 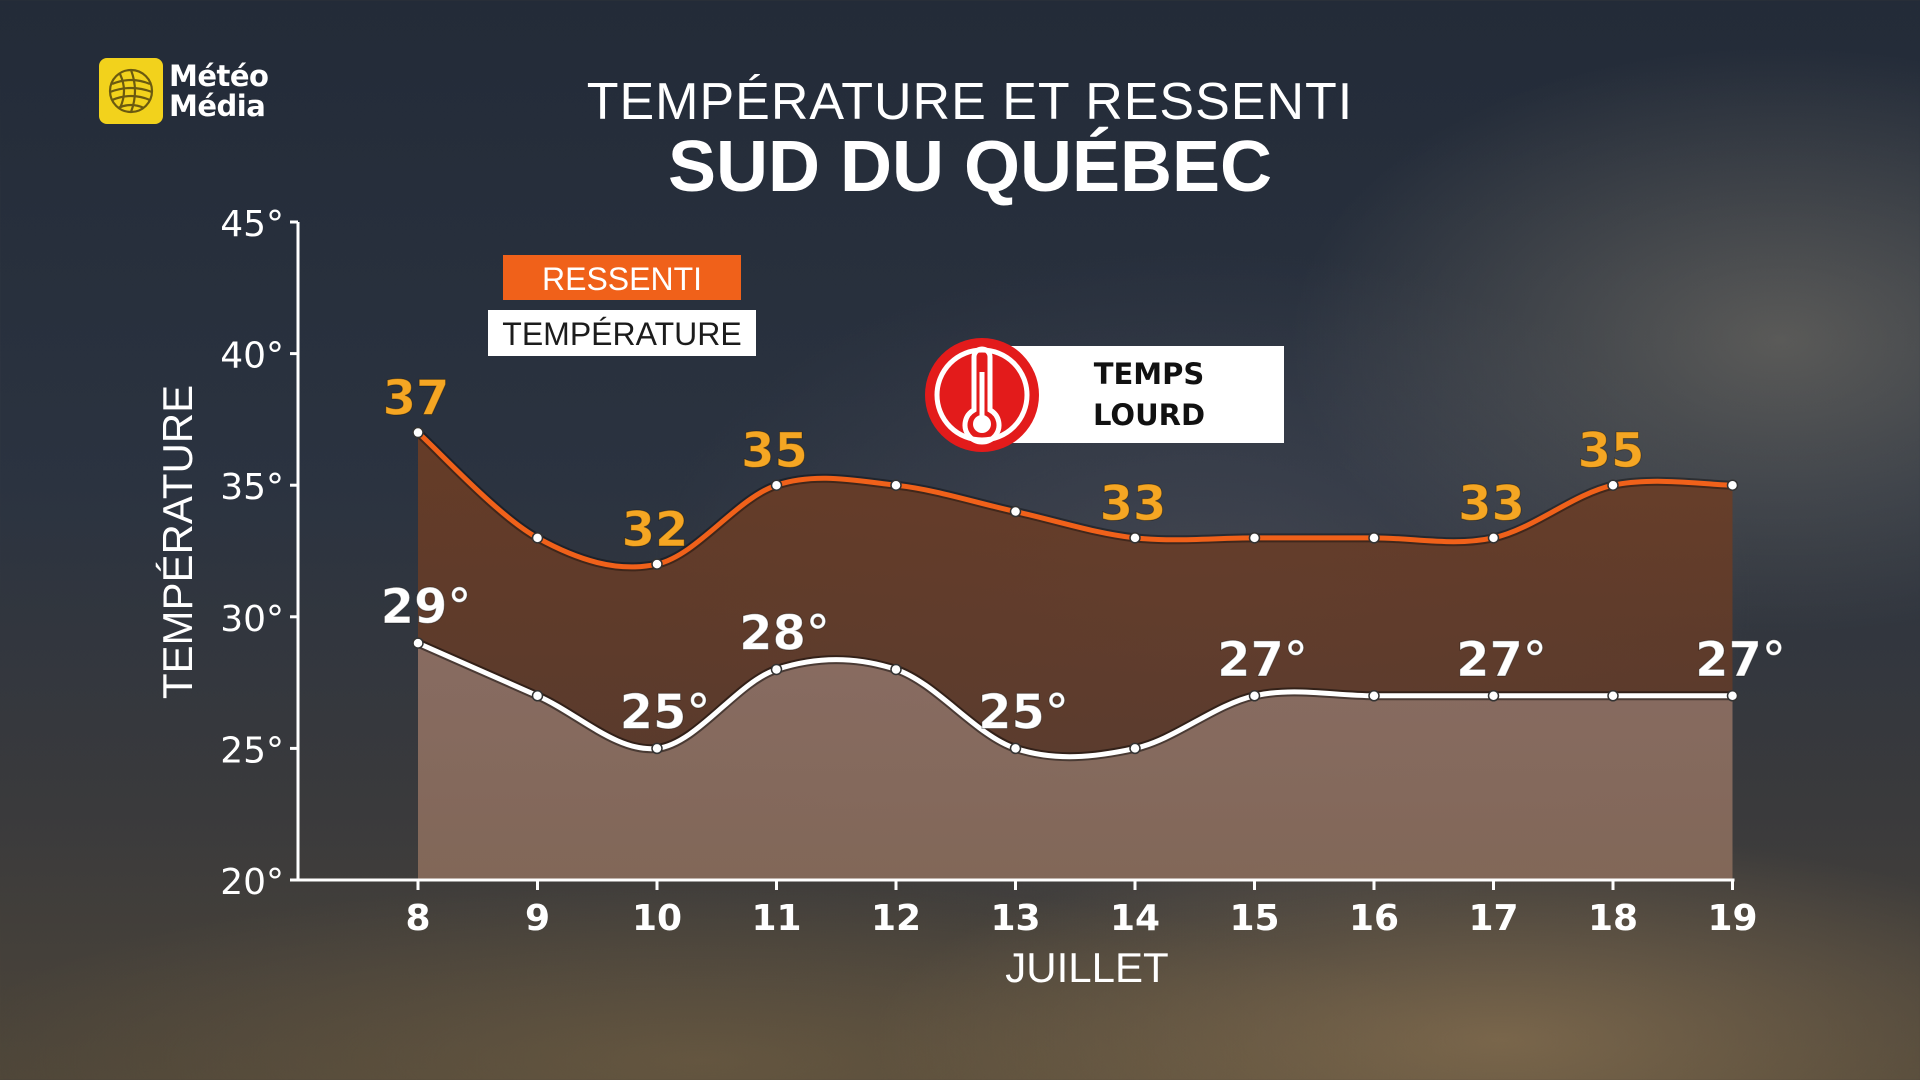 I want to click on x-tick-label: 18, so click(x=1613, y=918).